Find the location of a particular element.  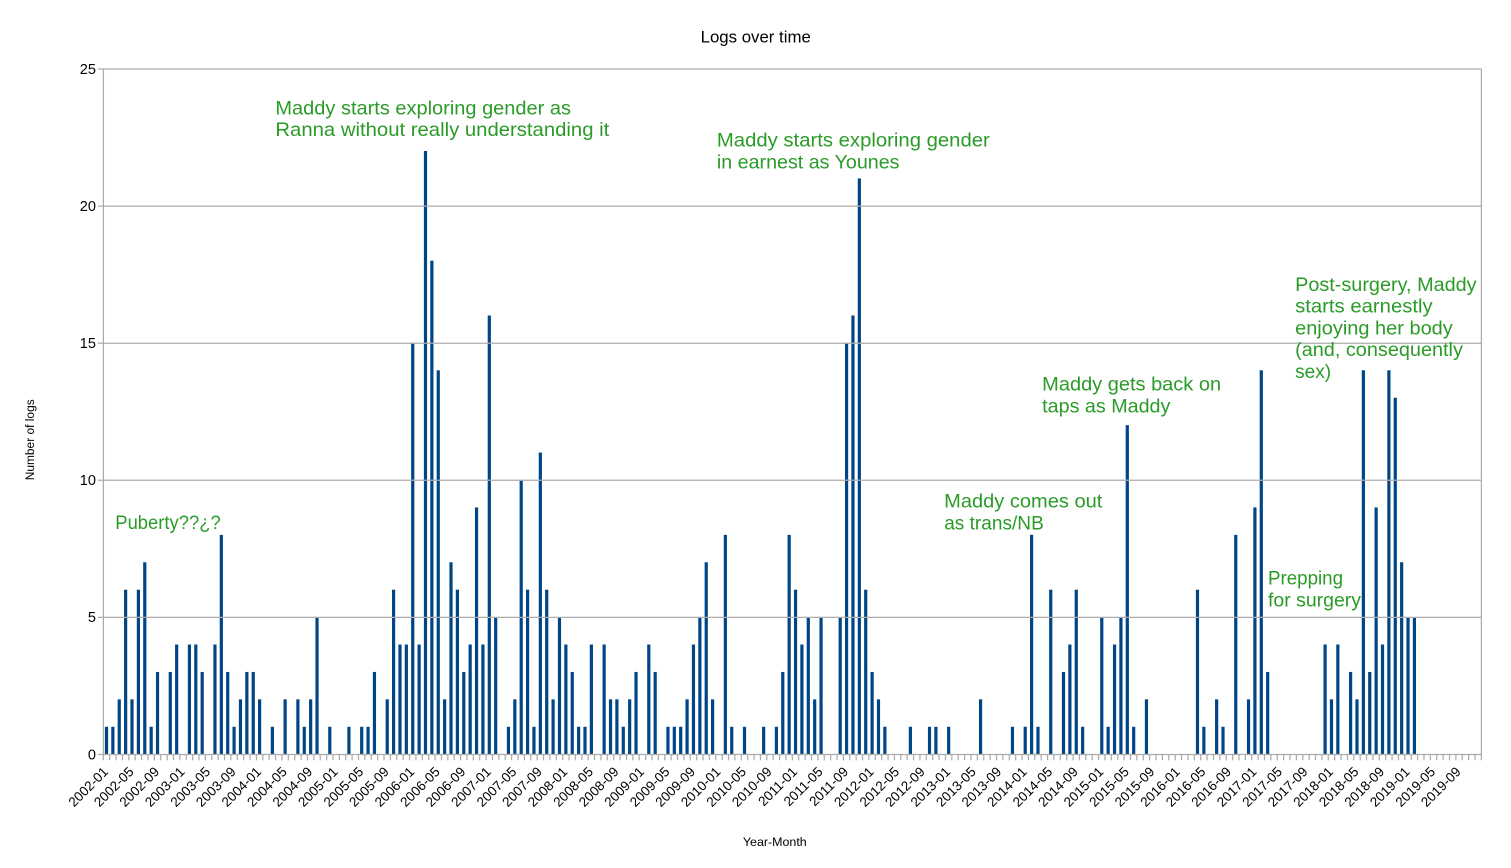

svg-text: 0 is located at coordinates (92, 755).